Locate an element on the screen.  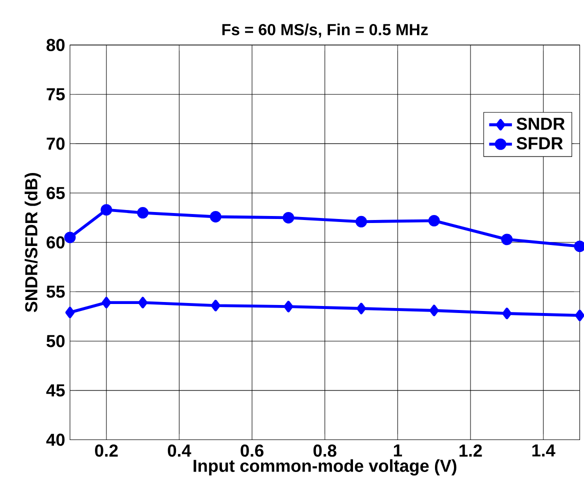
y-tick-label: 75 is located at coordinates (55, 94).